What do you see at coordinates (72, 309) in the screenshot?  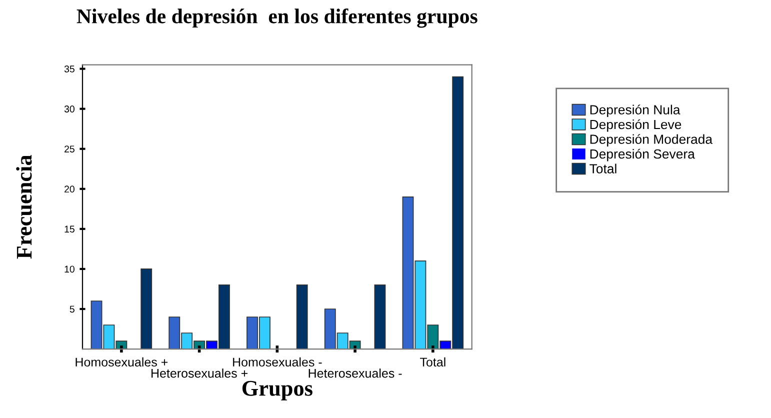 I see `y-tick-label: 5` at bounding box center [72, 309].